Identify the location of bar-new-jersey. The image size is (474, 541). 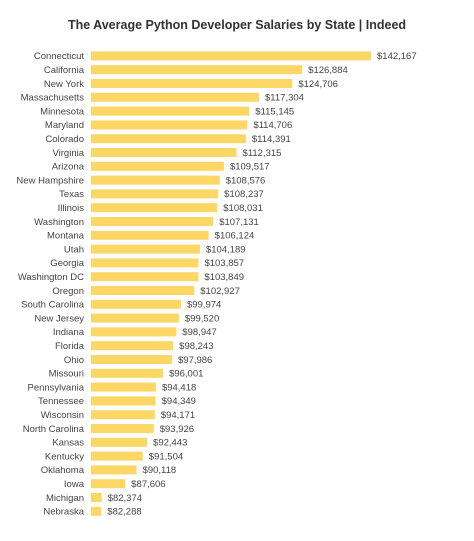
(135, 318).